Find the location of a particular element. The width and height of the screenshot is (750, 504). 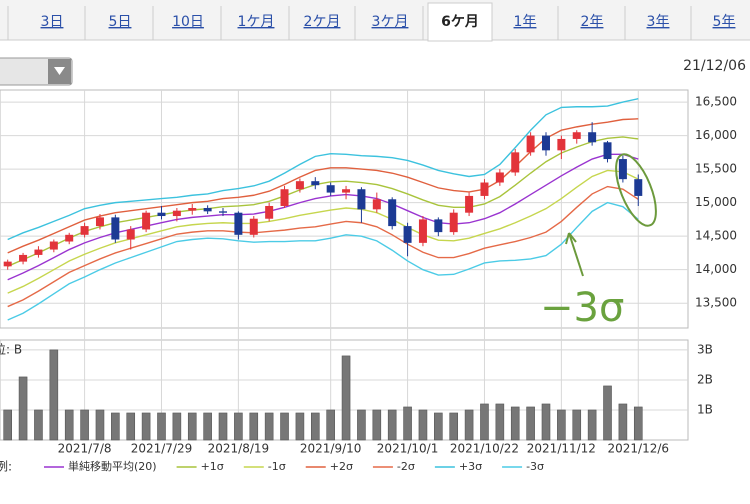

annotation: −3σ is located at coordinates (582, 308).